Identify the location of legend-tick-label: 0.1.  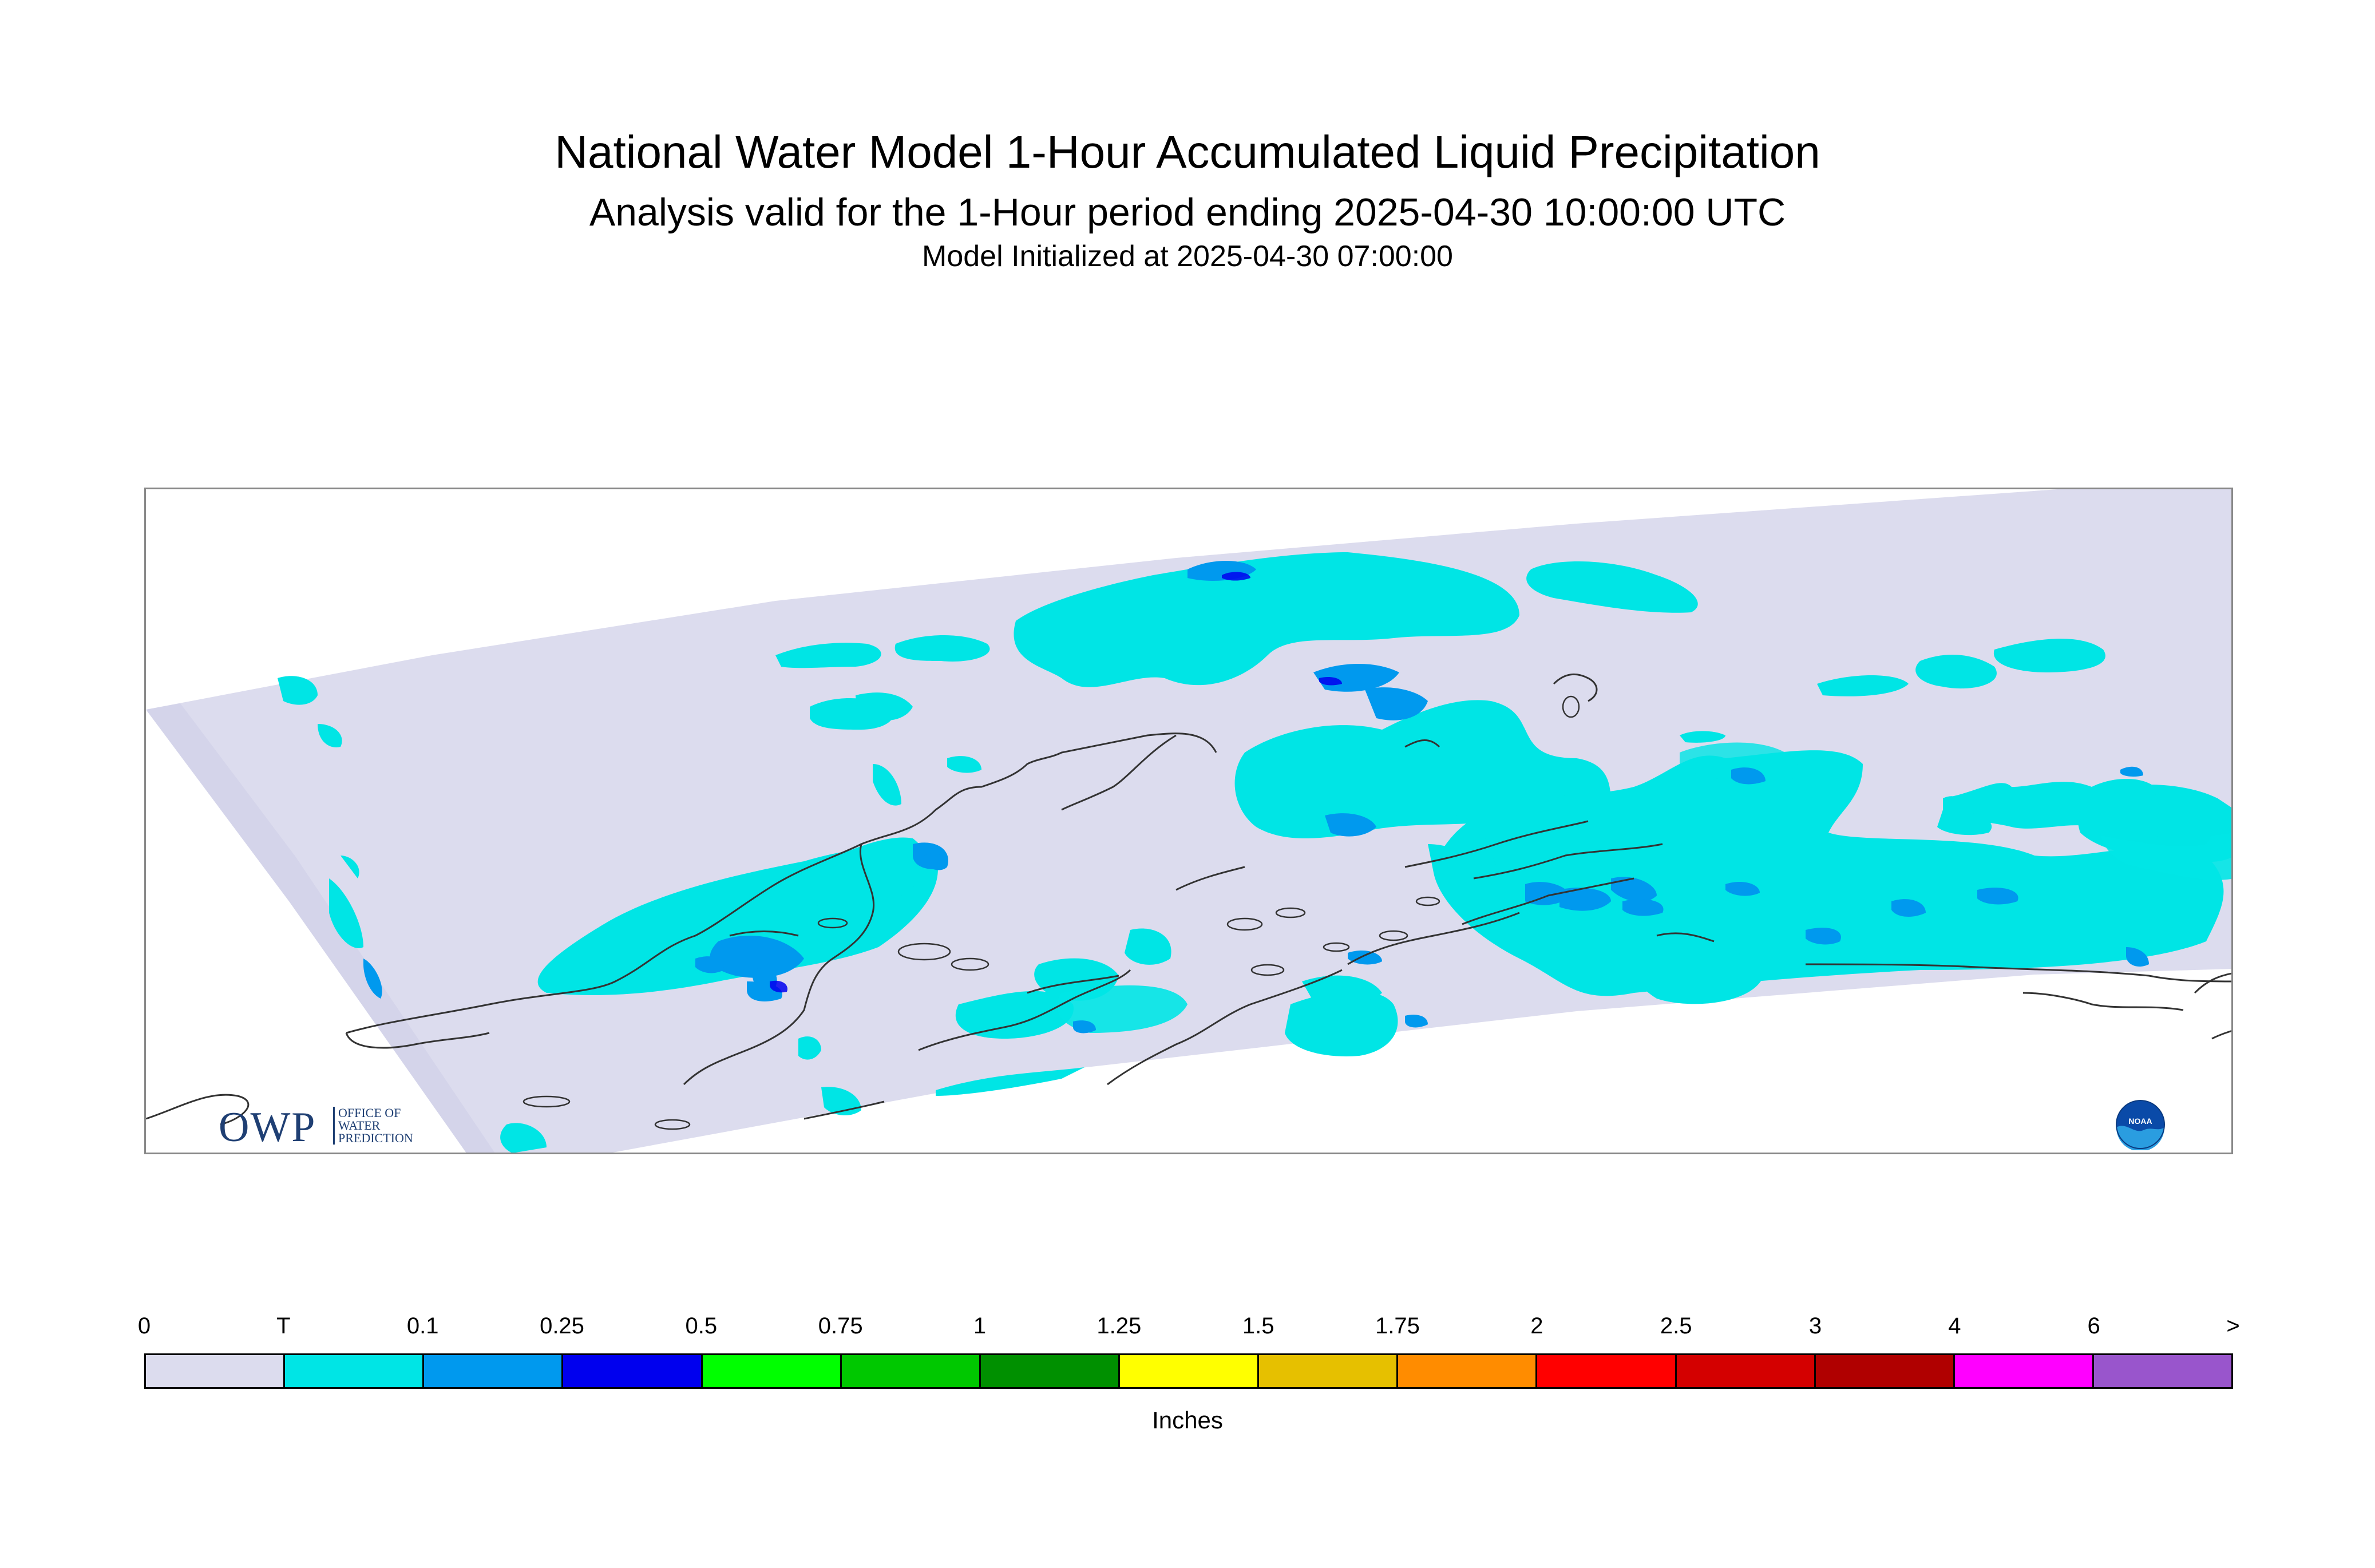
(423, 1326).